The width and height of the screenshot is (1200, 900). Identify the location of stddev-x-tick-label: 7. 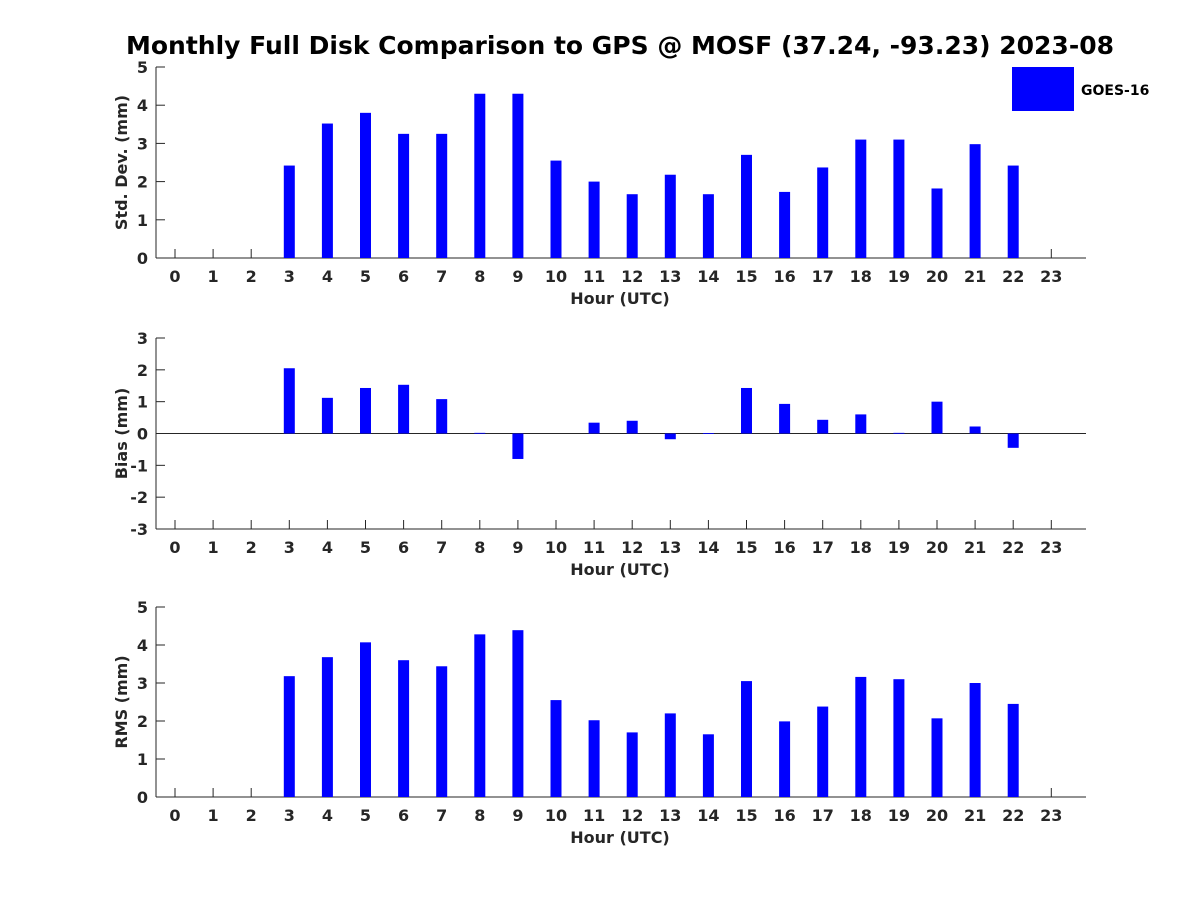
(441, 276).